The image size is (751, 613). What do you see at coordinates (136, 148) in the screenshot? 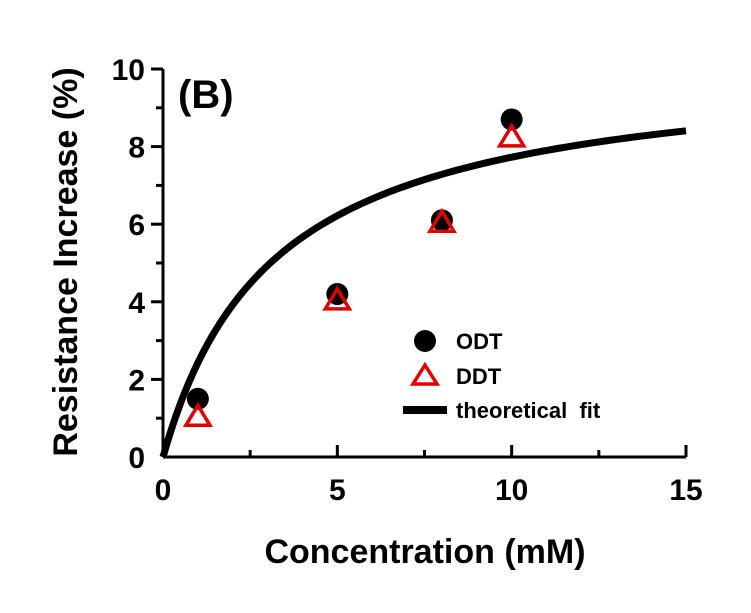
I see `y-tick-label: 8` at bounding box center [136, 148].